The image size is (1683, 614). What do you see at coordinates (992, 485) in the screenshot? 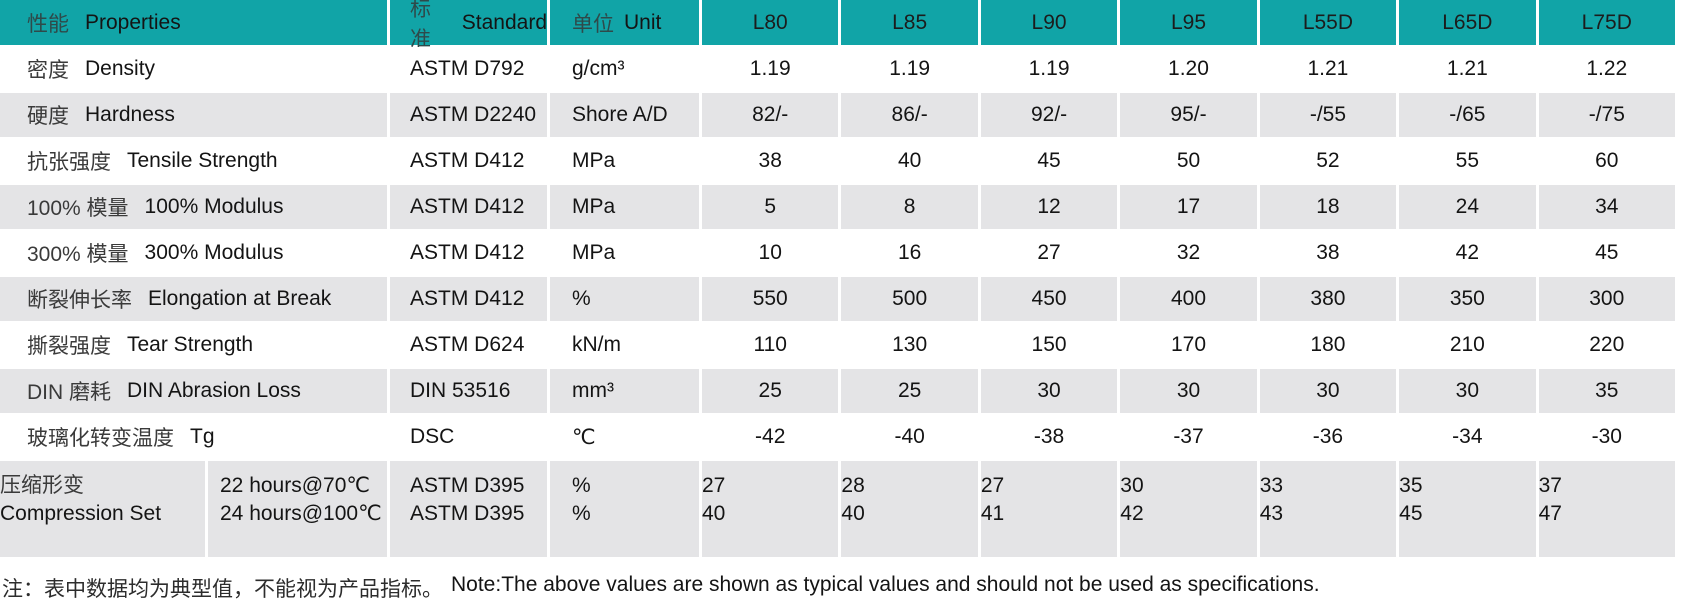
I see `value-line: 27` at bounding box center [992, 485].